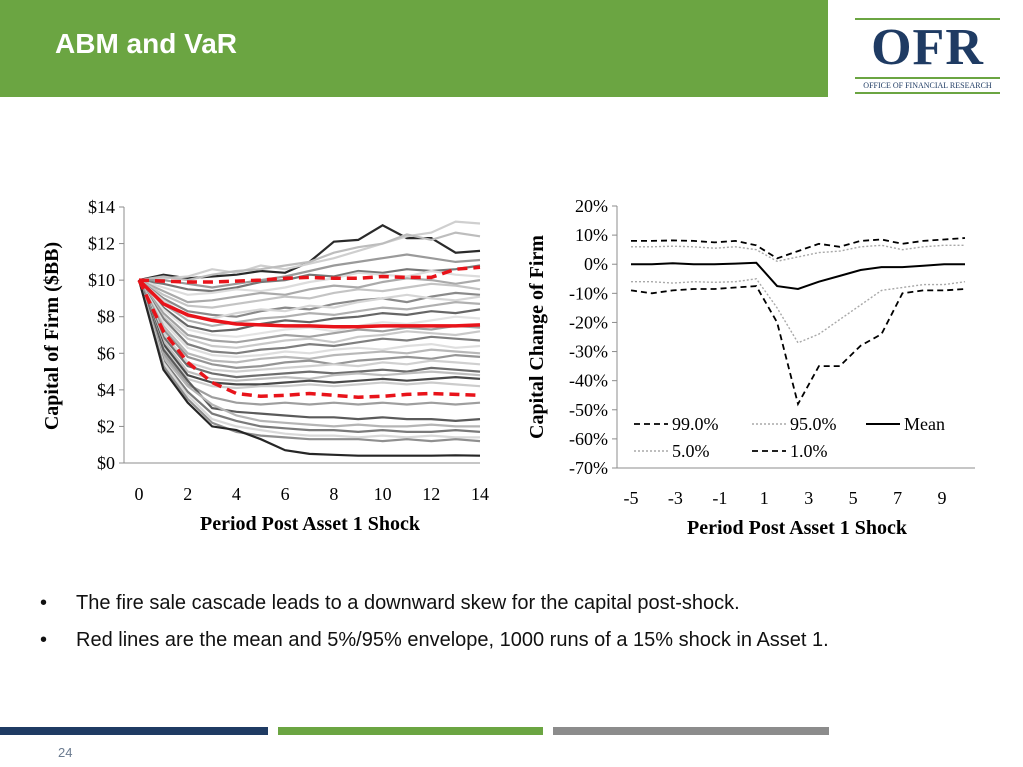 This screenshot has height=767, width=1023. What do you see at coordinates (942, 498) in the screenshot?
I see `x-tick-label: 9` at bounding box center [942, 498].